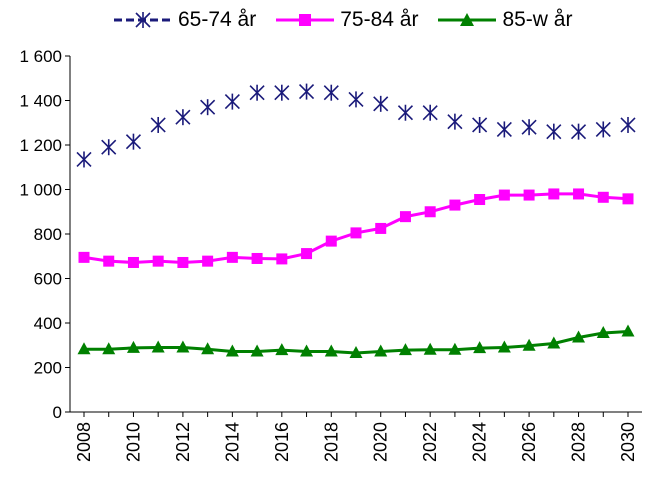  Describe the element at coordinates (579, 442) in the screenshot. I see `x-tick-label: 2028` at that location.